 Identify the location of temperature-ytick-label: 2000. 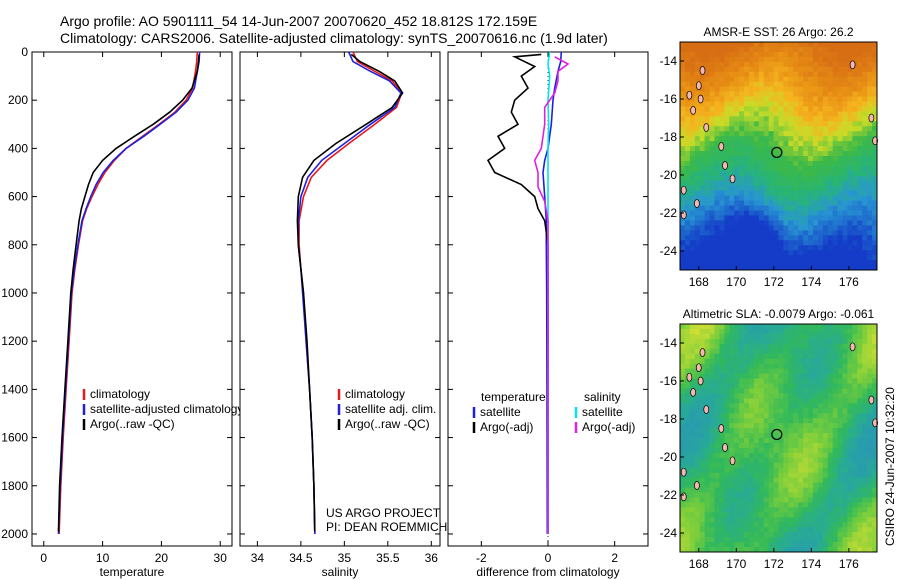
(14, 534).